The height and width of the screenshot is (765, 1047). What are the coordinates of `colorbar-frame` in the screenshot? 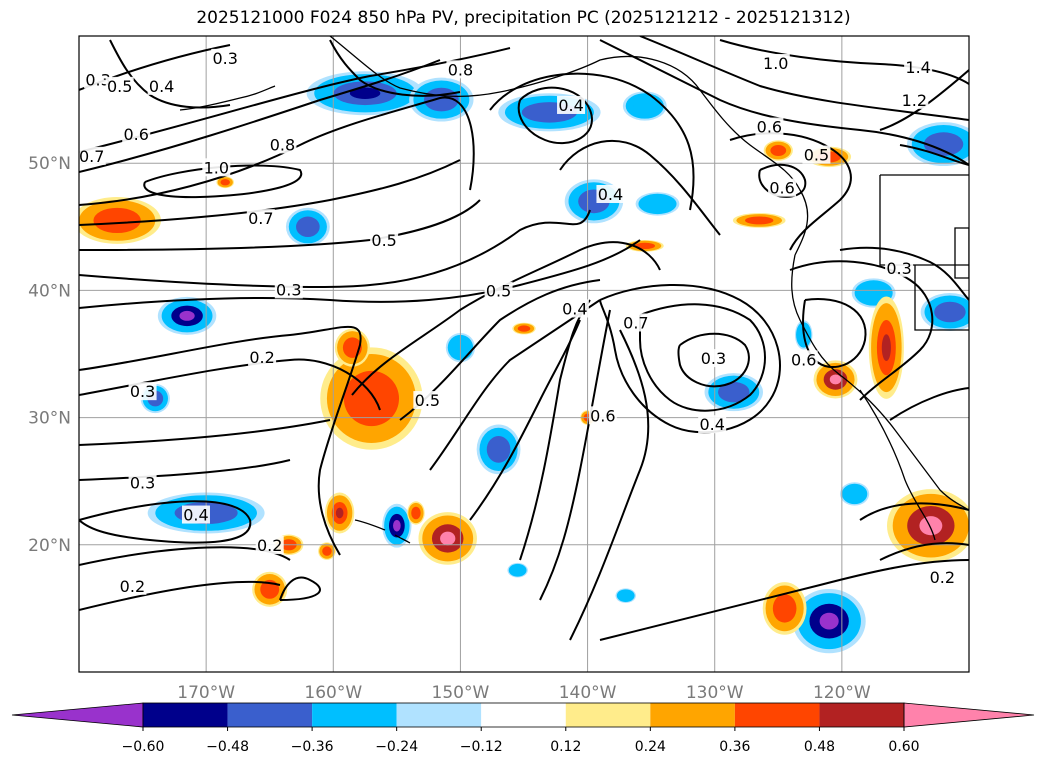 It's located at (523, 715).